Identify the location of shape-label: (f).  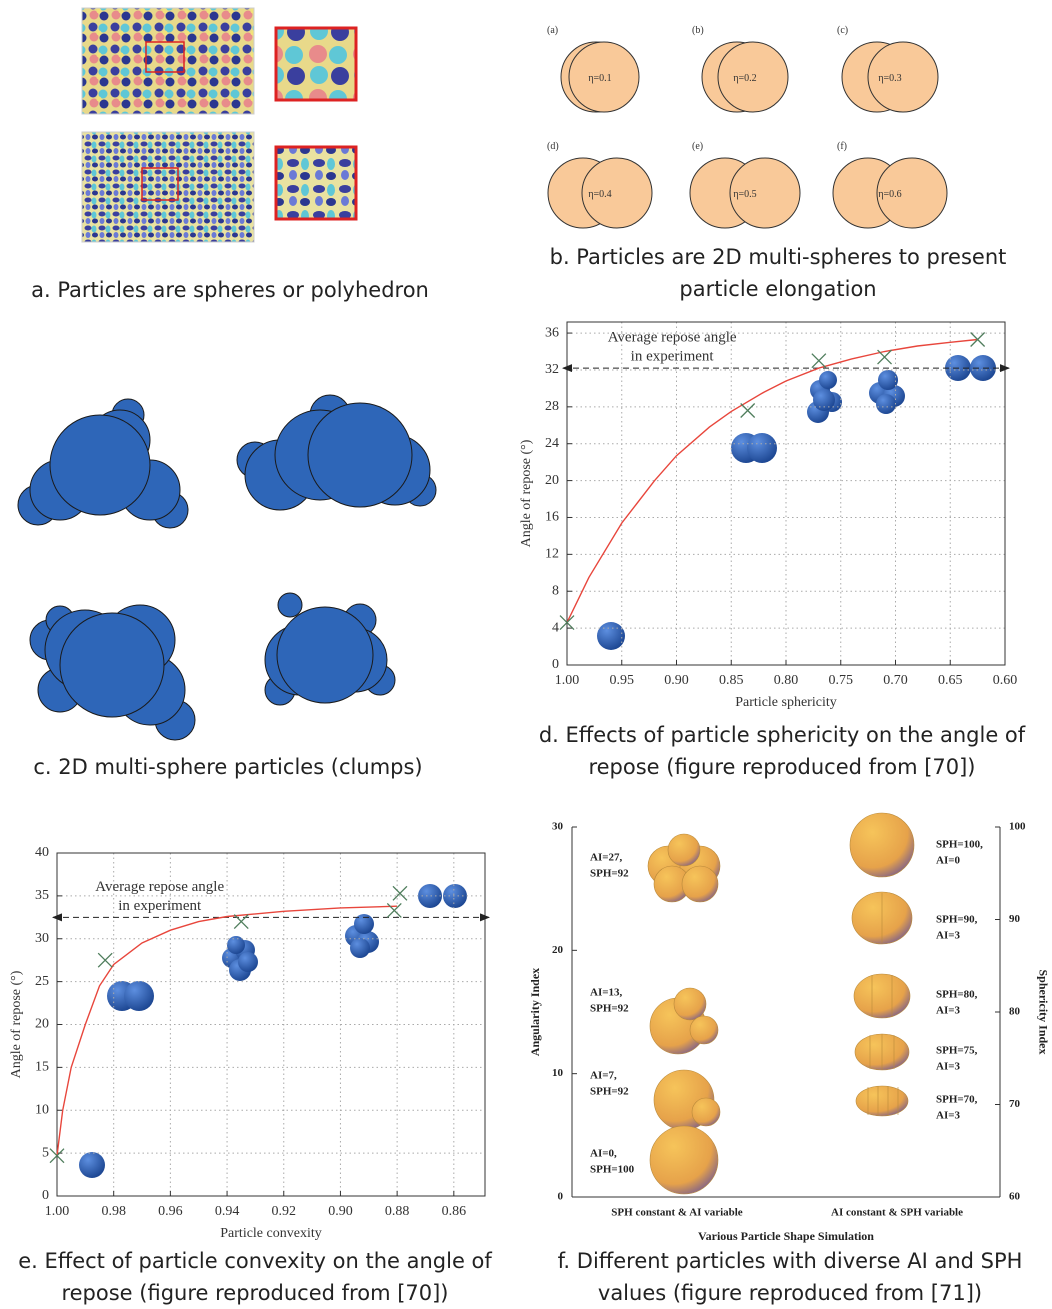
(842, 146).